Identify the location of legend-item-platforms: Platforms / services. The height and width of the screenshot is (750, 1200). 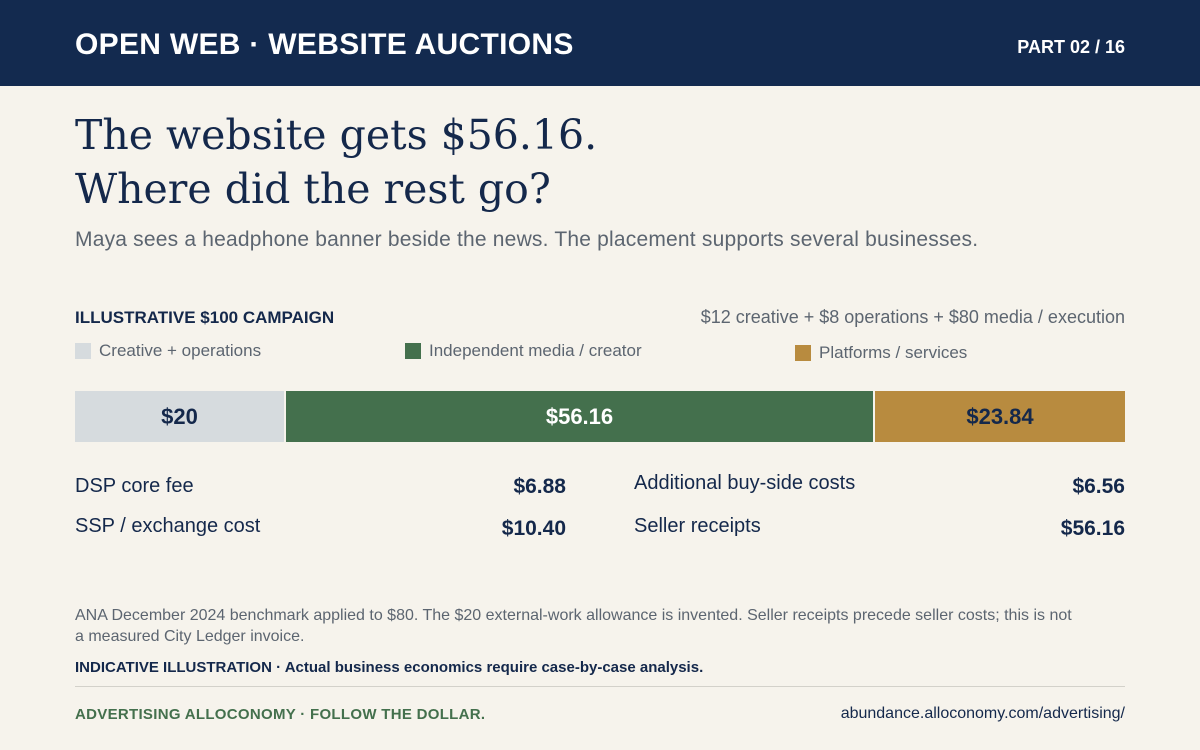
(881, 353).